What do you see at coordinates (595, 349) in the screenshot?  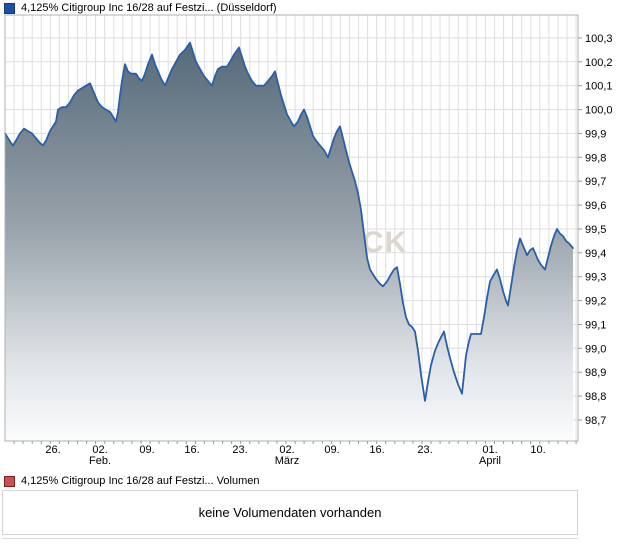 I see `y-axis-label: 99,0` at bounding box center [595, 349].